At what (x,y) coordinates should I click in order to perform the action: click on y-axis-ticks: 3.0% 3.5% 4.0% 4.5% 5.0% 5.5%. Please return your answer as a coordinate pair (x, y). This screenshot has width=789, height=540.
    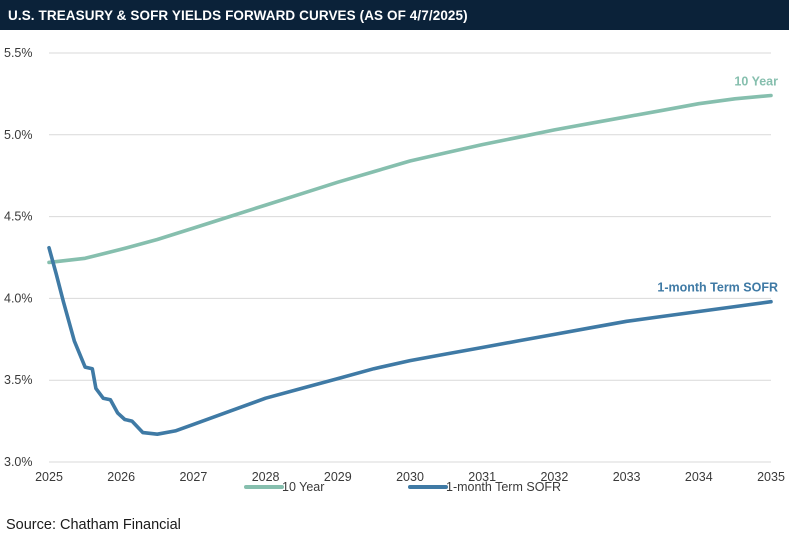
    Looking at the image, I should click on (18, 257).